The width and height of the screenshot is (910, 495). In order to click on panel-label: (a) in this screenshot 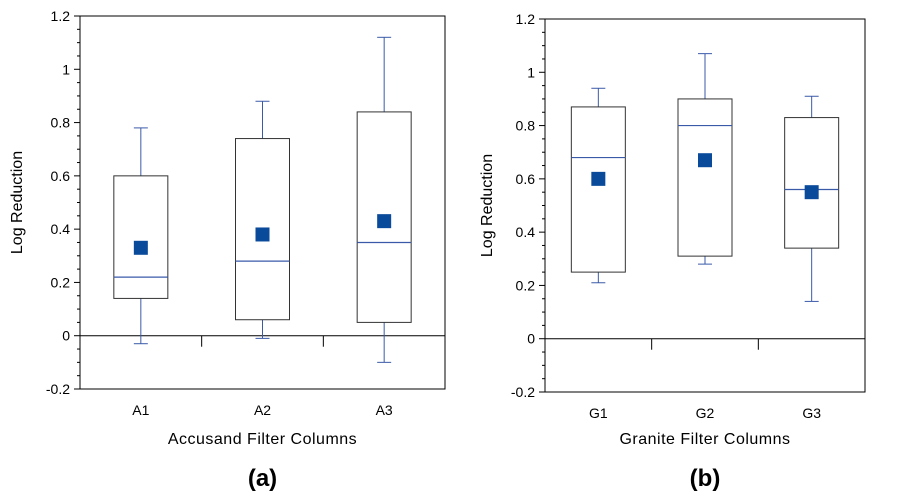, I will do `click(262, 478)`.